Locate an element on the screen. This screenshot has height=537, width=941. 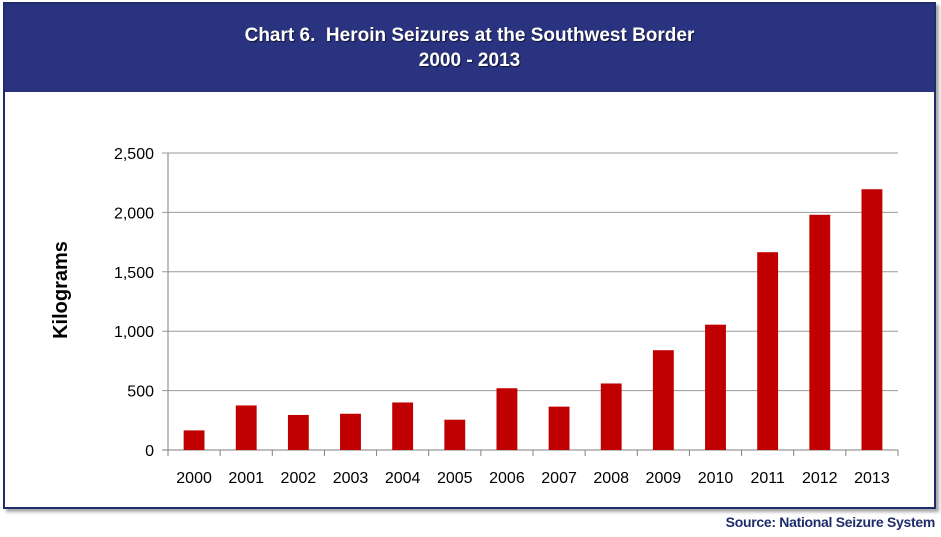
x-tick-label: 2001 is located at coordinates (246, 478).